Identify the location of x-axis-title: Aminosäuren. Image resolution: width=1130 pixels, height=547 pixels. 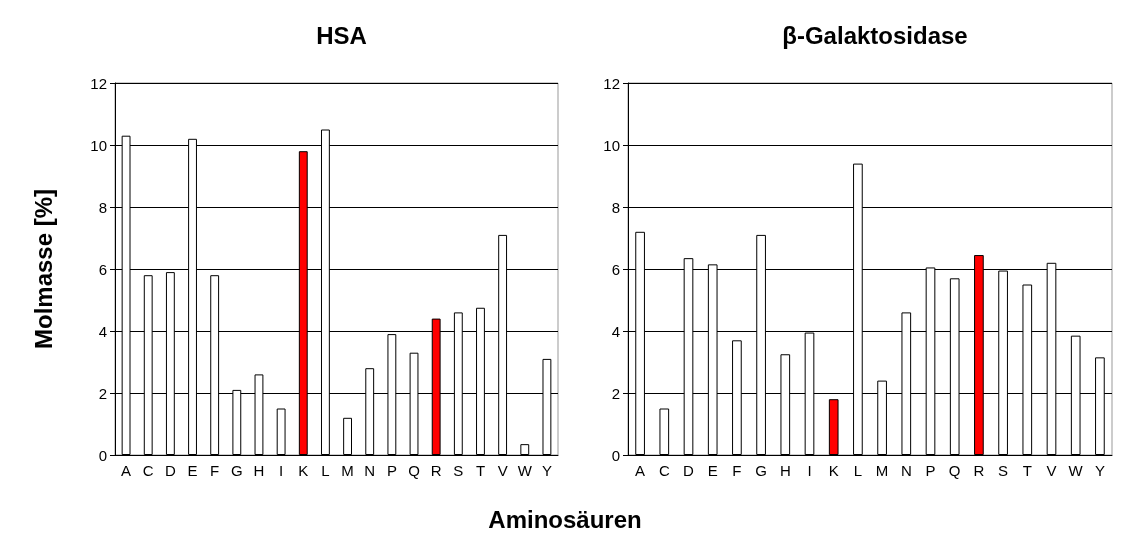
(565, 520).